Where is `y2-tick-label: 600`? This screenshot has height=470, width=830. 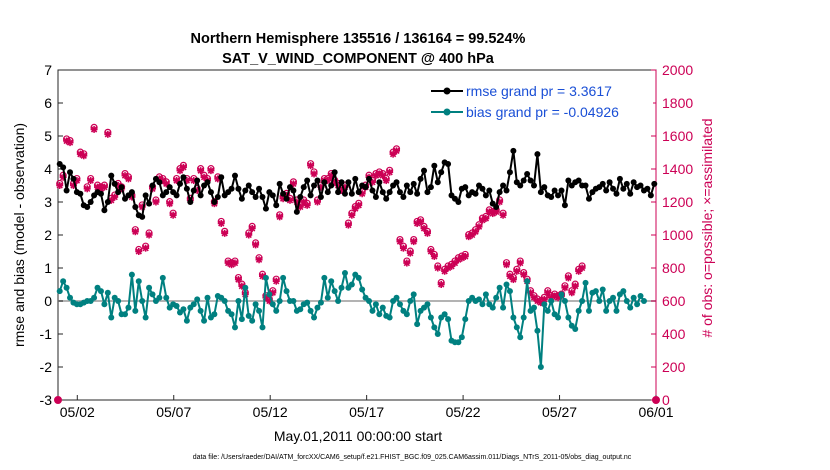
y2-tick-label: 600 is located at coordinates (674, 301).